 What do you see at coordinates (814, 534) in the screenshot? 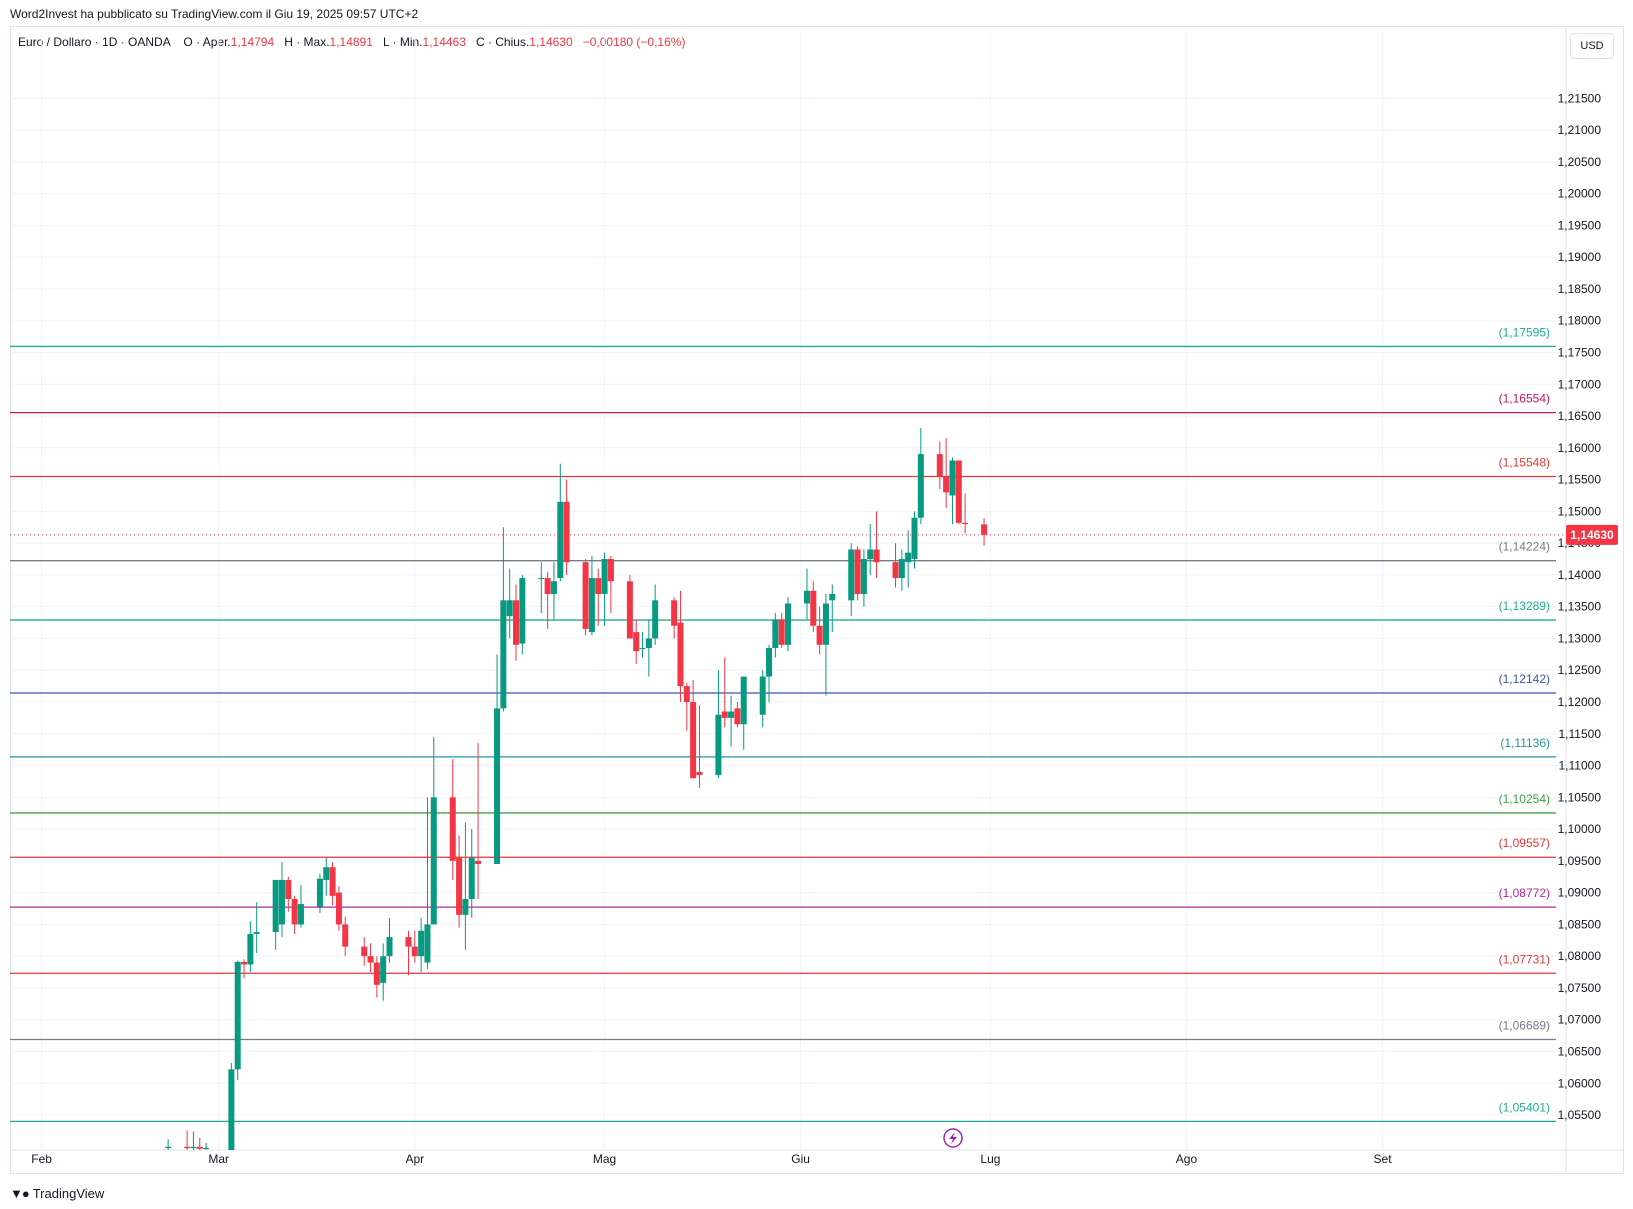
I see `last-price: 1,14630` at bounding box center [814, 534].